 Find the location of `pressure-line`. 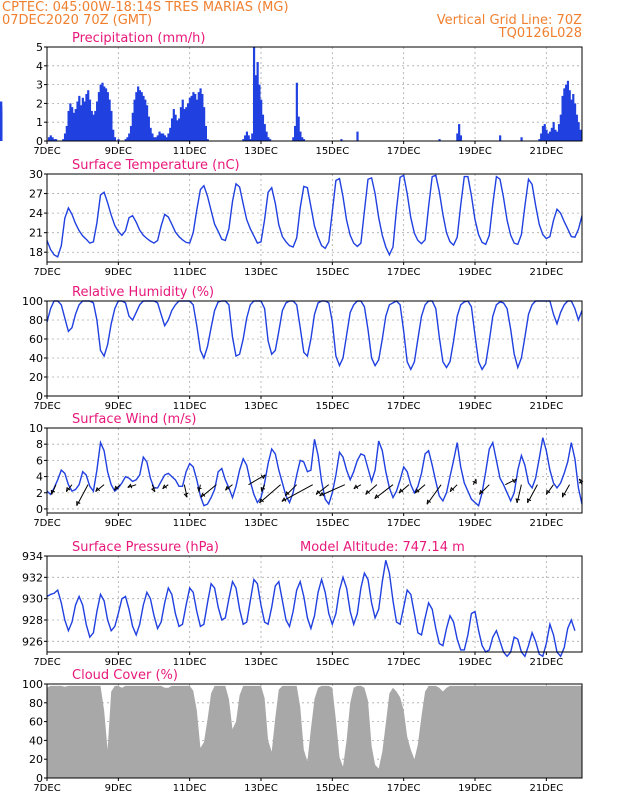

pressure-line is located at coordinates (311, 609).